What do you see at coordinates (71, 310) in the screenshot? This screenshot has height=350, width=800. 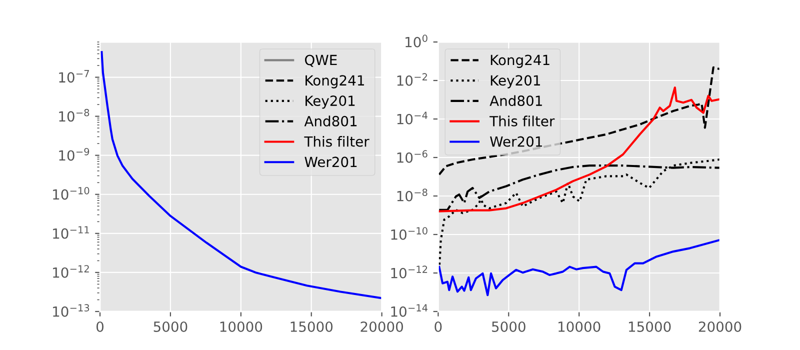 I see `y-tick-label: 10$^{−13}$` at bounding box center [71, 310].